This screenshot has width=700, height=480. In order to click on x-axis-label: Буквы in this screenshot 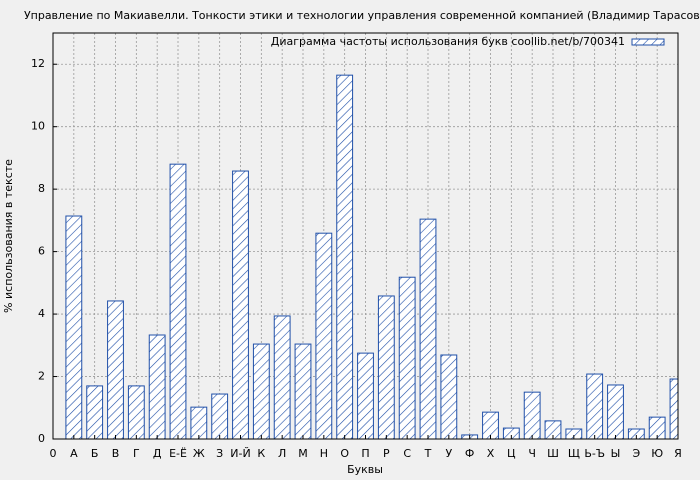, I will do `click(365, 469)`.